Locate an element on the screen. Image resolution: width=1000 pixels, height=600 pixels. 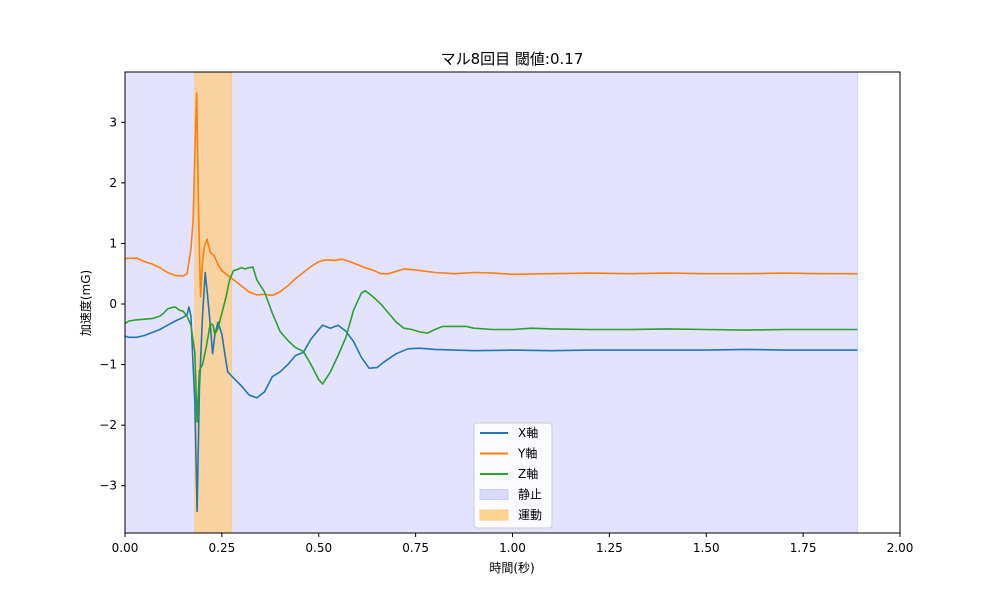
y-tick-label: 2 is located at coordinates (113, 183).